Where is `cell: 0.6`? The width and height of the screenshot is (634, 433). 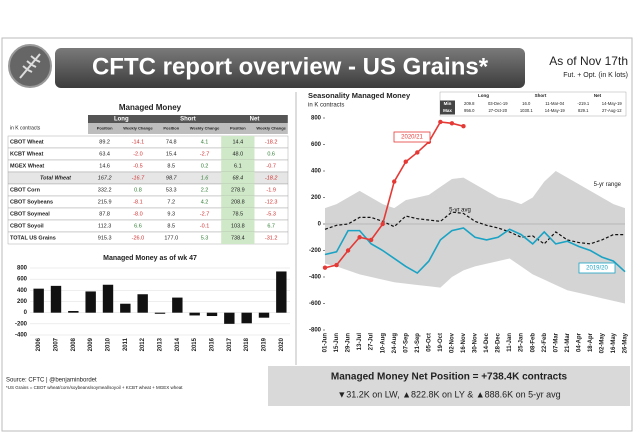
cell: 0.6 is located at coordinates (271, 154).